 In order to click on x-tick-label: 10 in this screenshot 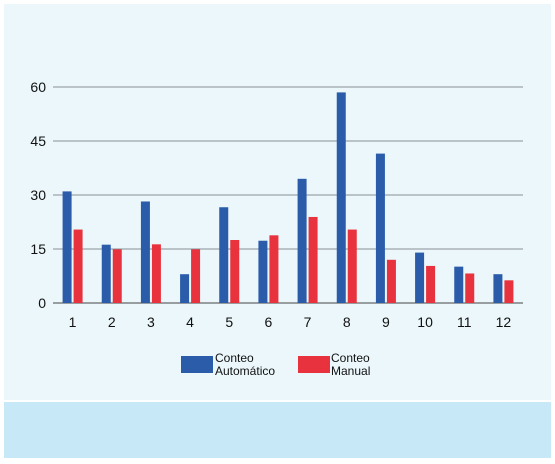, I will do `click(425, 322)`.